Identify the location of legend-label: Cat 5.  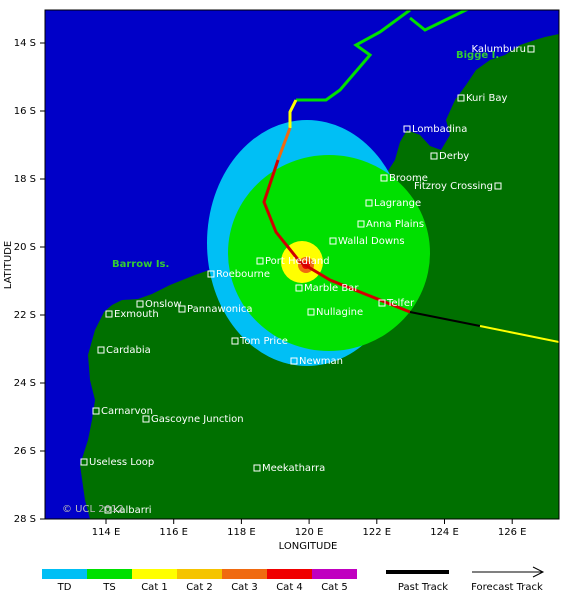
(334, 587).